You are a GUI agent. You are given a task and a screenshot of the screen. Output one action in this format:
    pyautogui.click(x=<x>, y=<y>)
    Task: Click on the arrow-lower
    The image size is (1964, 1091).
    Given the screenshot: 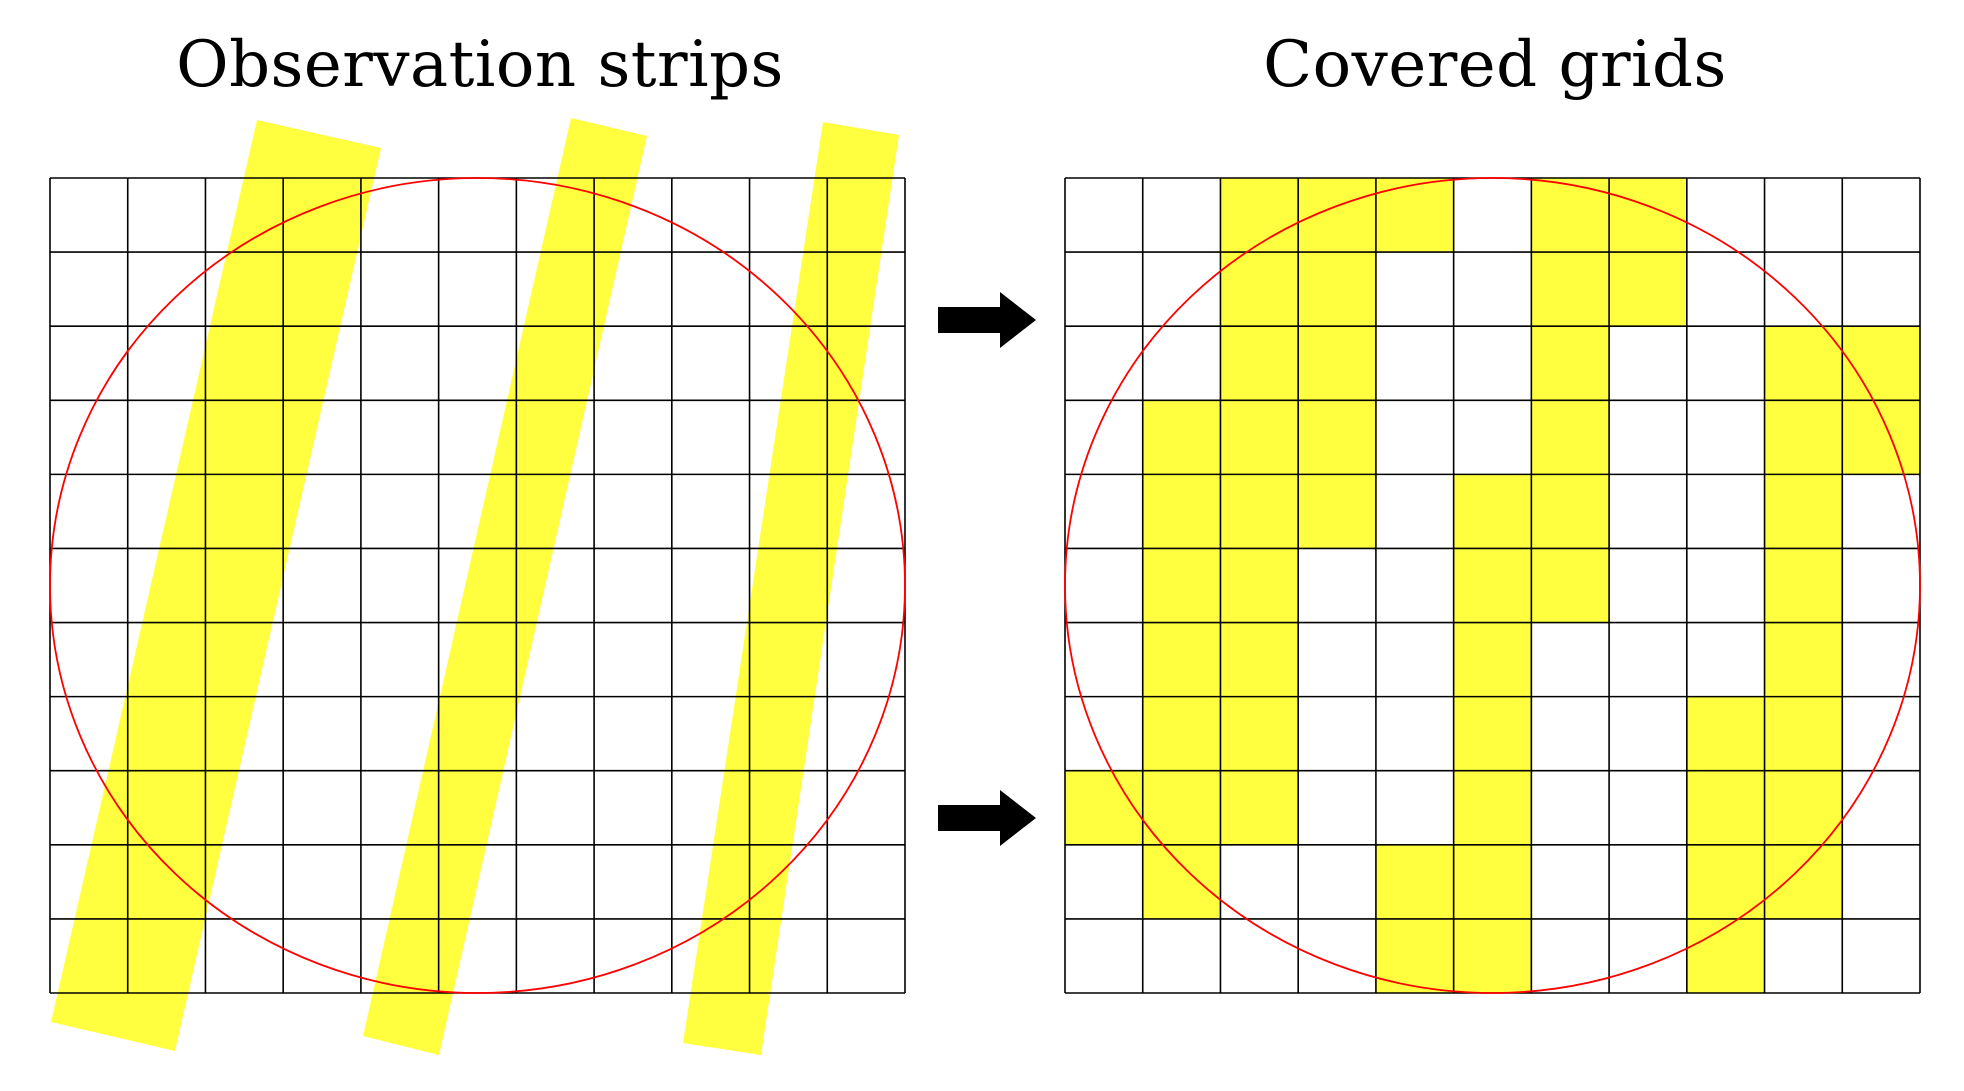 What is the action you would take?
    pyautogui.click(x=987, y=818)
    